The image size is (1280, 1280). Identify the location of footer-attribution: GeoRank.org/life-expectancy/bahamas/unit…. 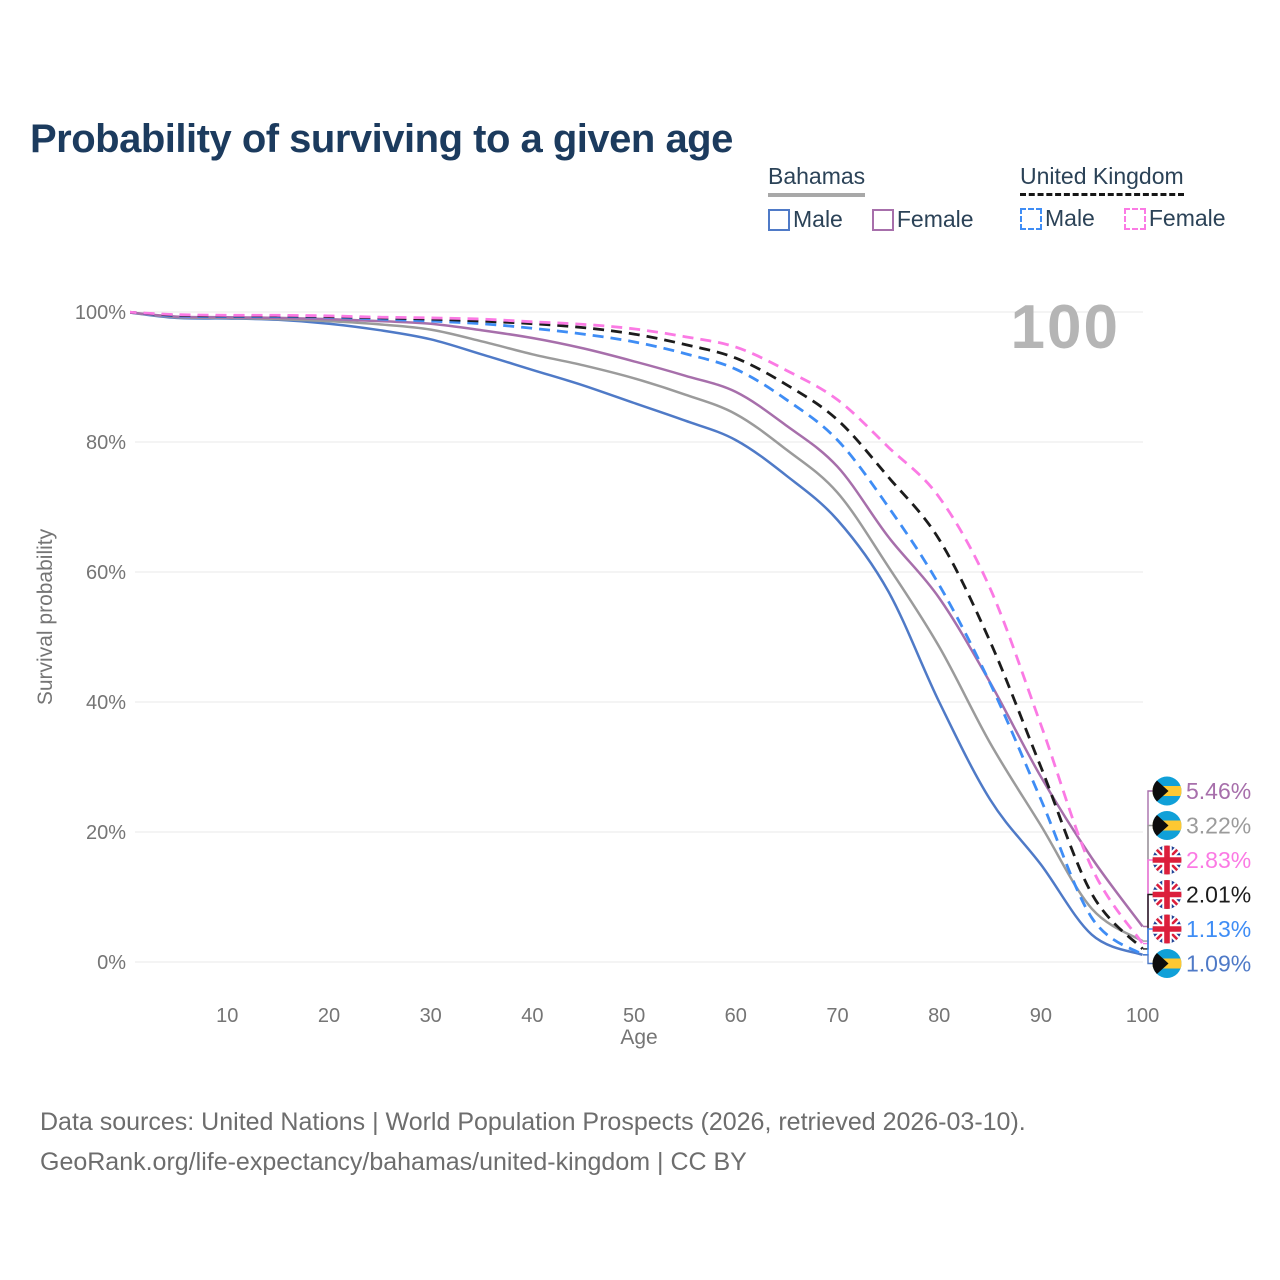
(393, 1162).